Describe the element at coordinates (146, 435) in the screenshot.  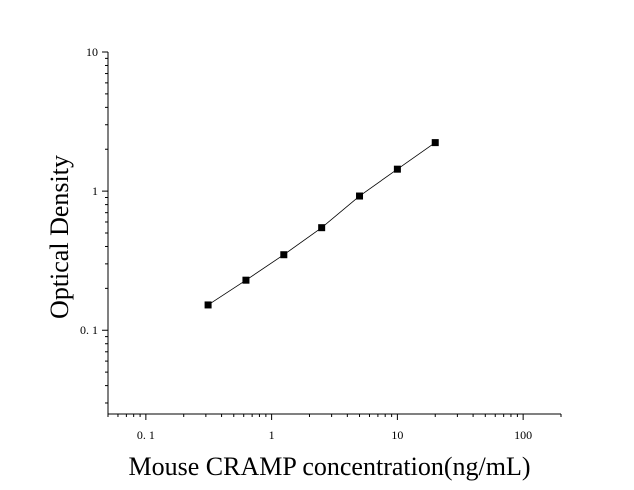
I see `x-tick-label: 0. 1` at that location.